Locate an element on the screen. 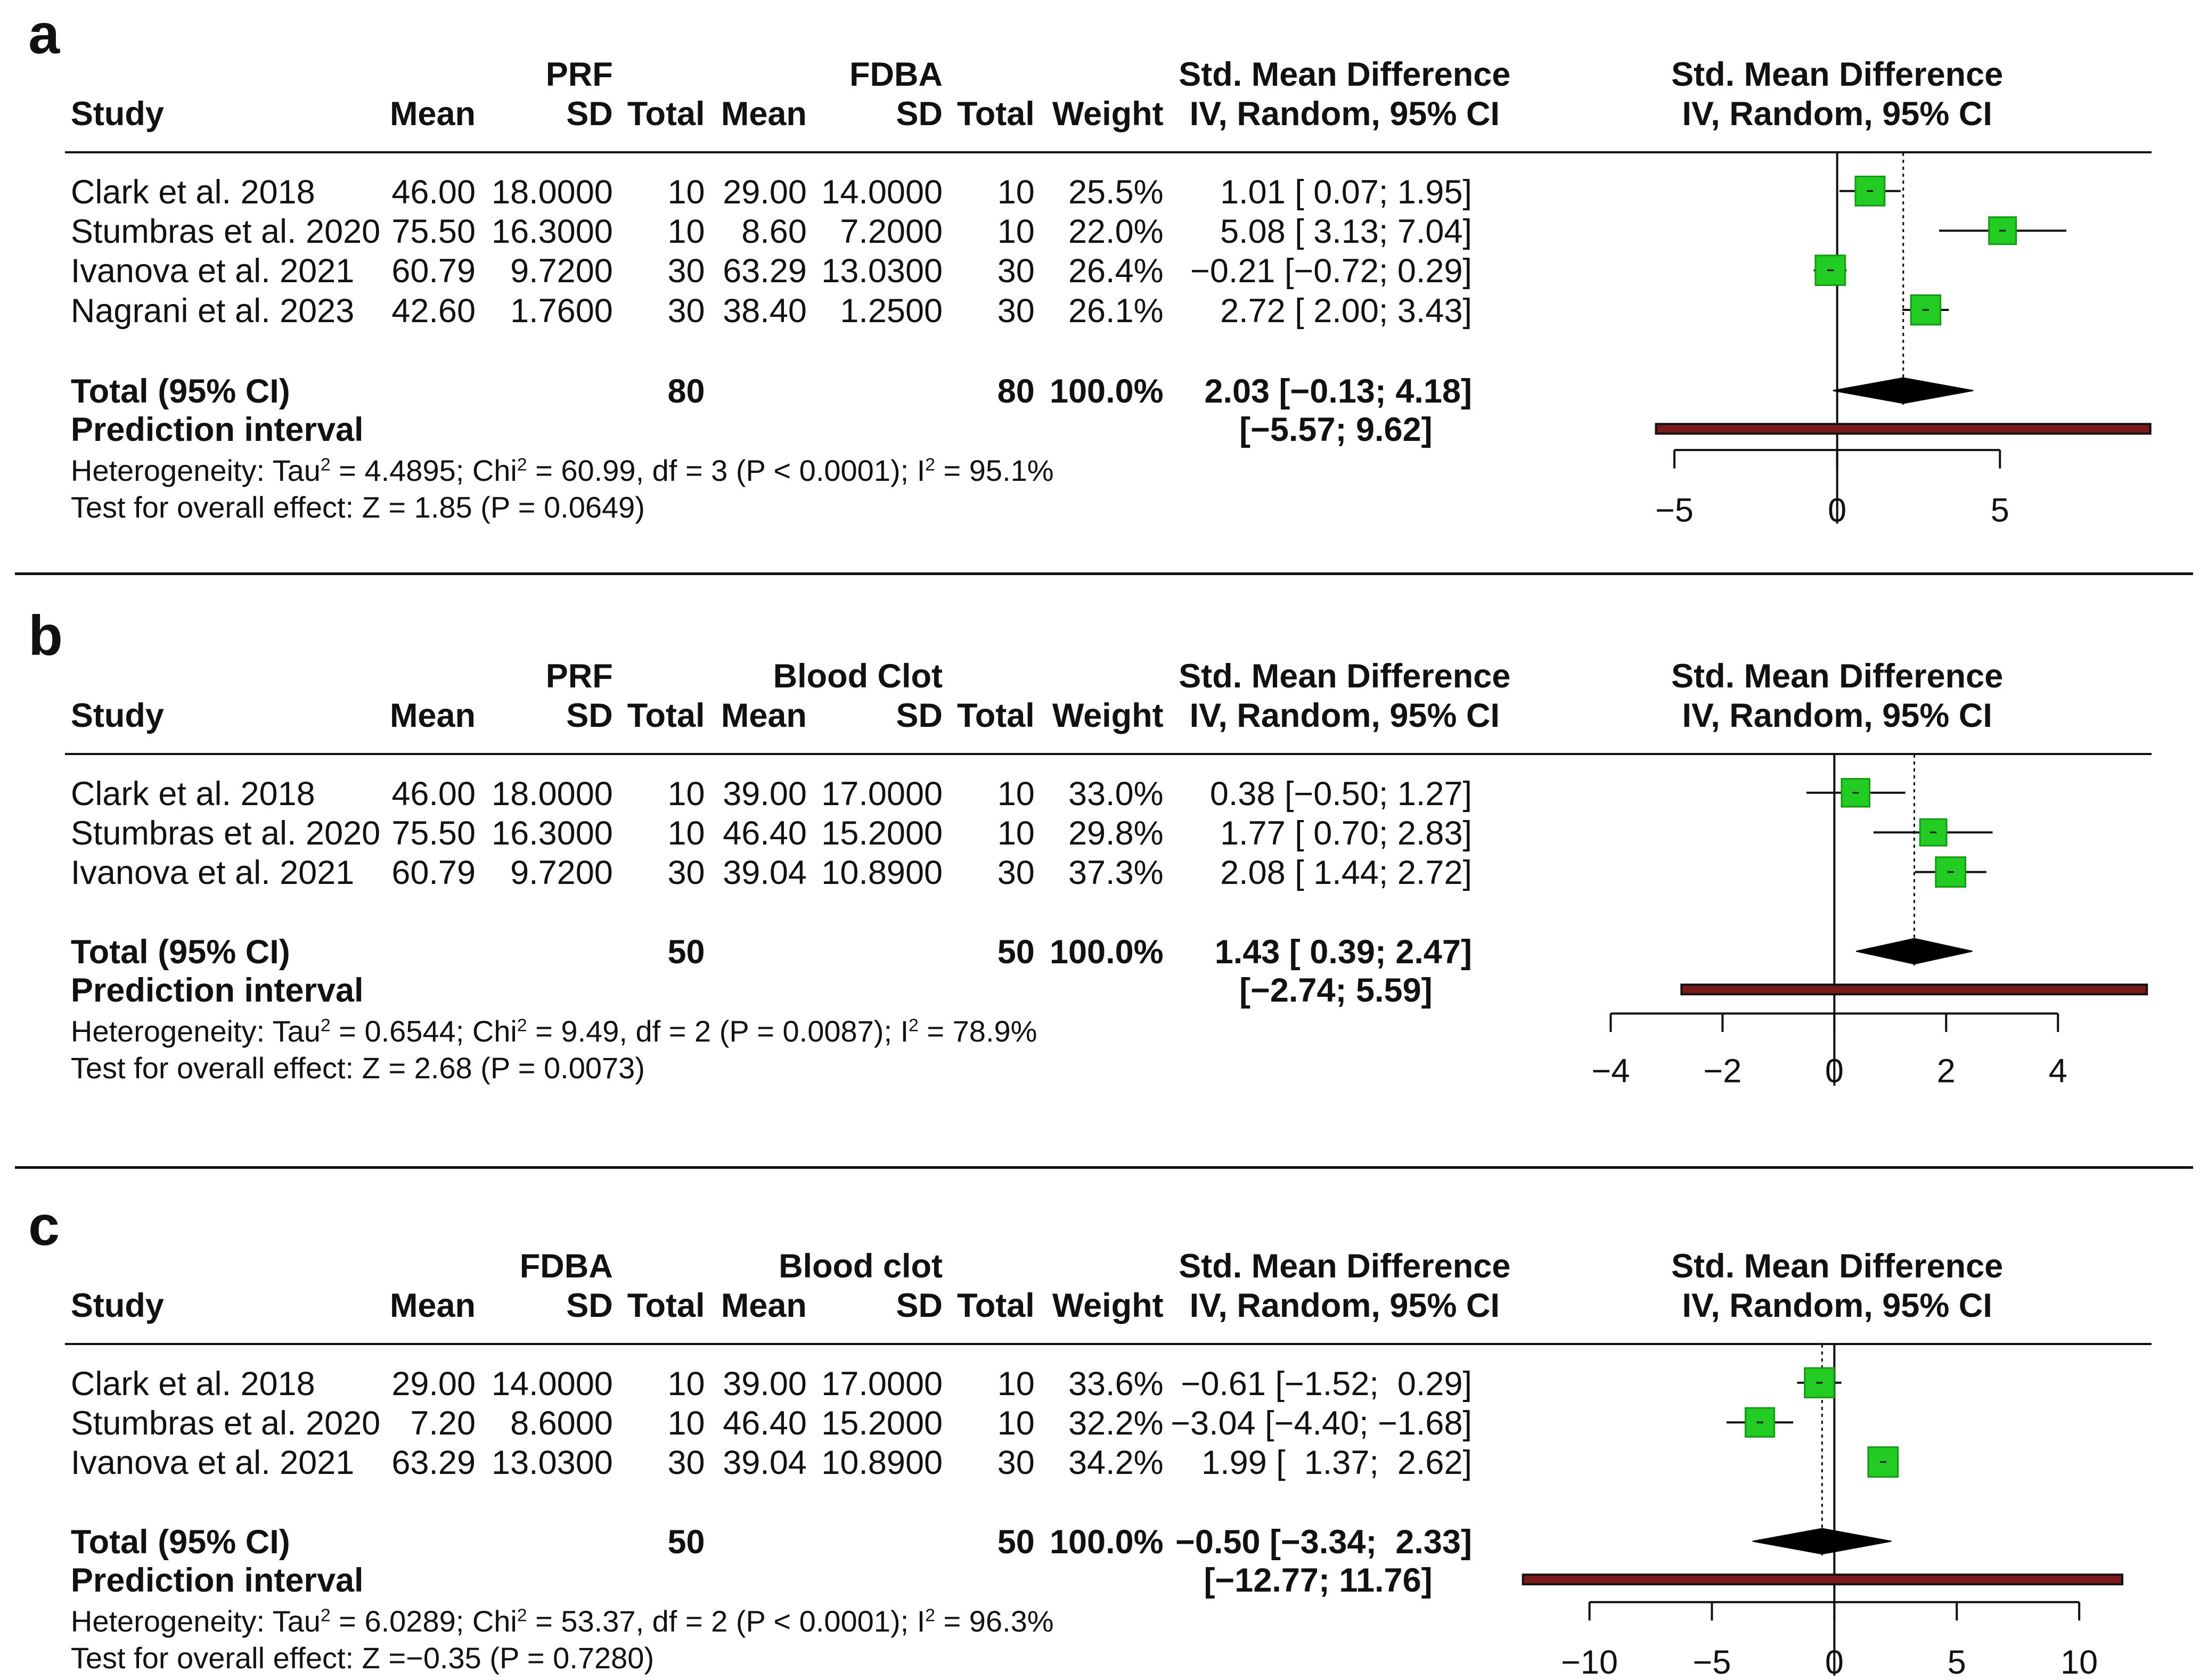 This screenshot has width=2208, height=1680. study-weight: 33.0% is located at coordinates (1116, 794).